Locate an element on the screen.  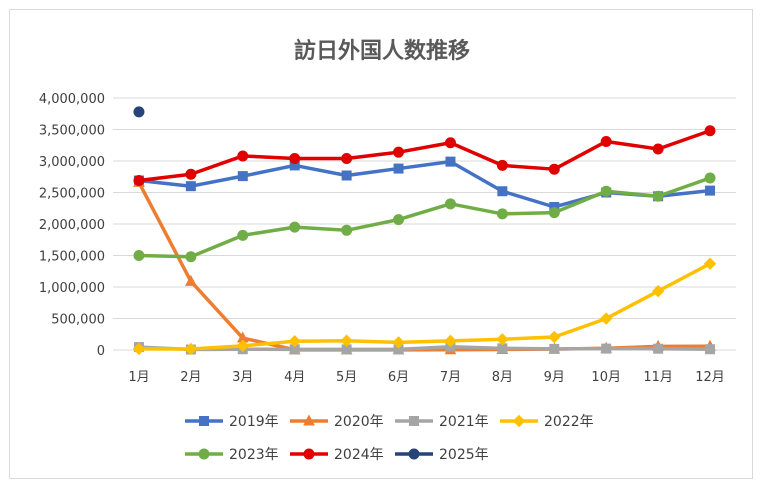
legend-item: 2019年 is located at coordinates (232, 422).